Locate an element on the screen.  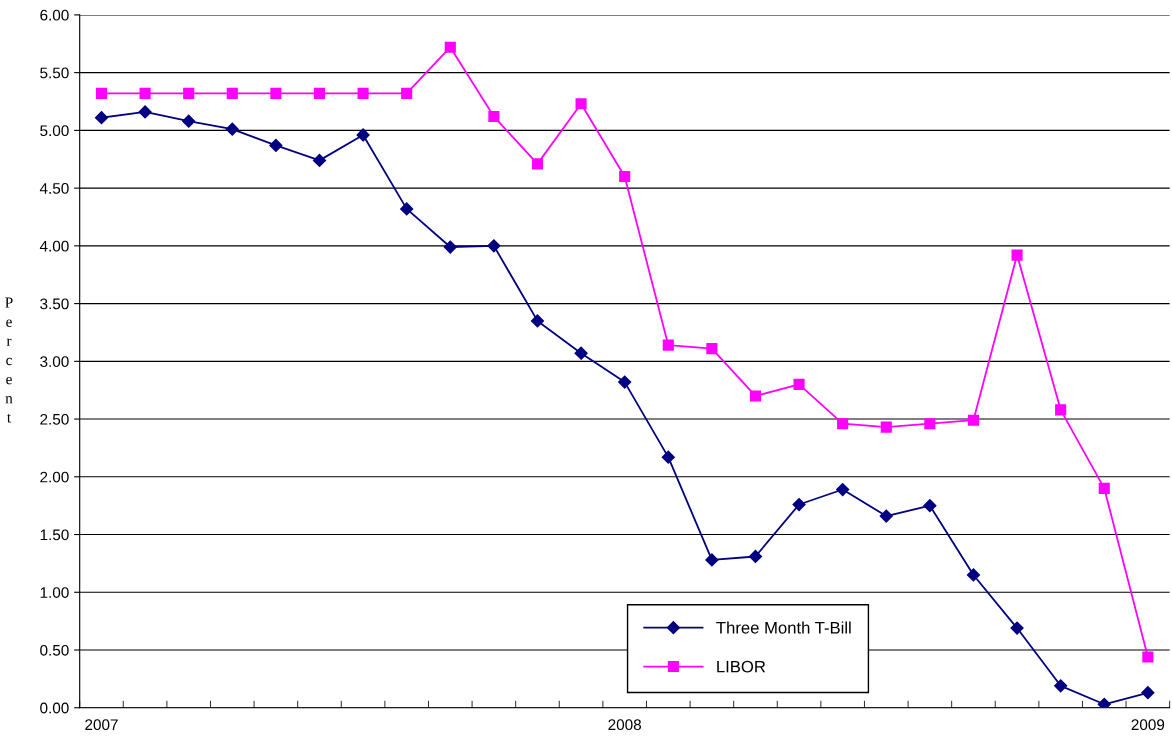
y-tick-label: 0.50 is located at coordinates (54, 650).